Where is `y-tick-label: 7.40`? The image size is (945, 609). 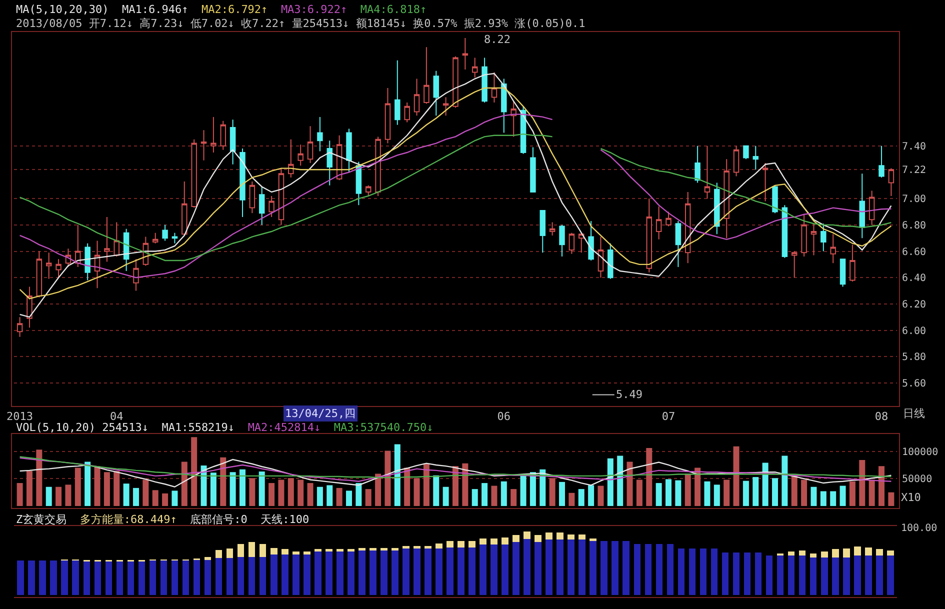 y-tick-label: 7.40 is located at coordinates (914, 146).